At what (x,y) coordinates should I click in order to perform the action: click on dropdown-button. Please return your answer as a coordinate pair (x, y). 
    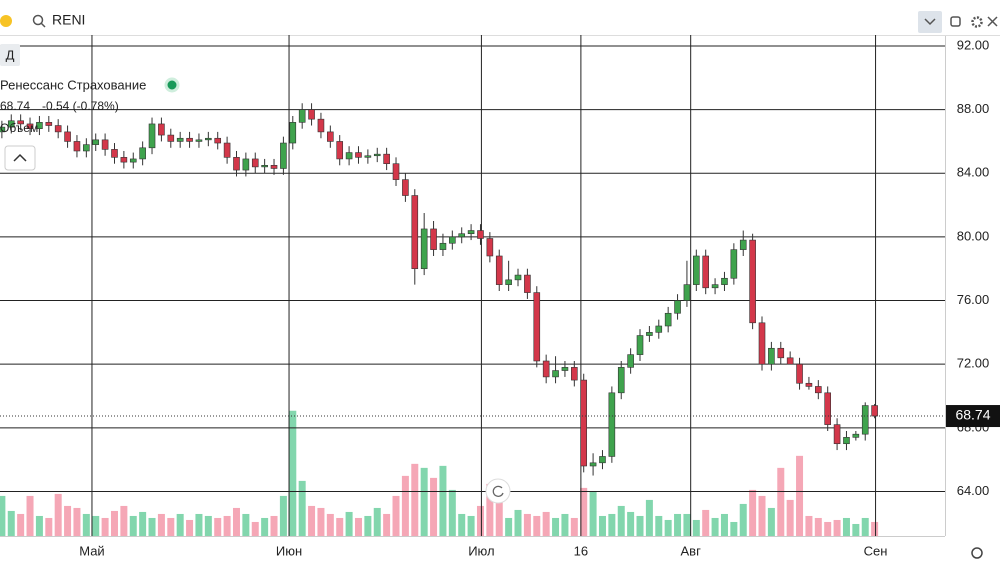
    Looking at the image, I should click on (930, 22).